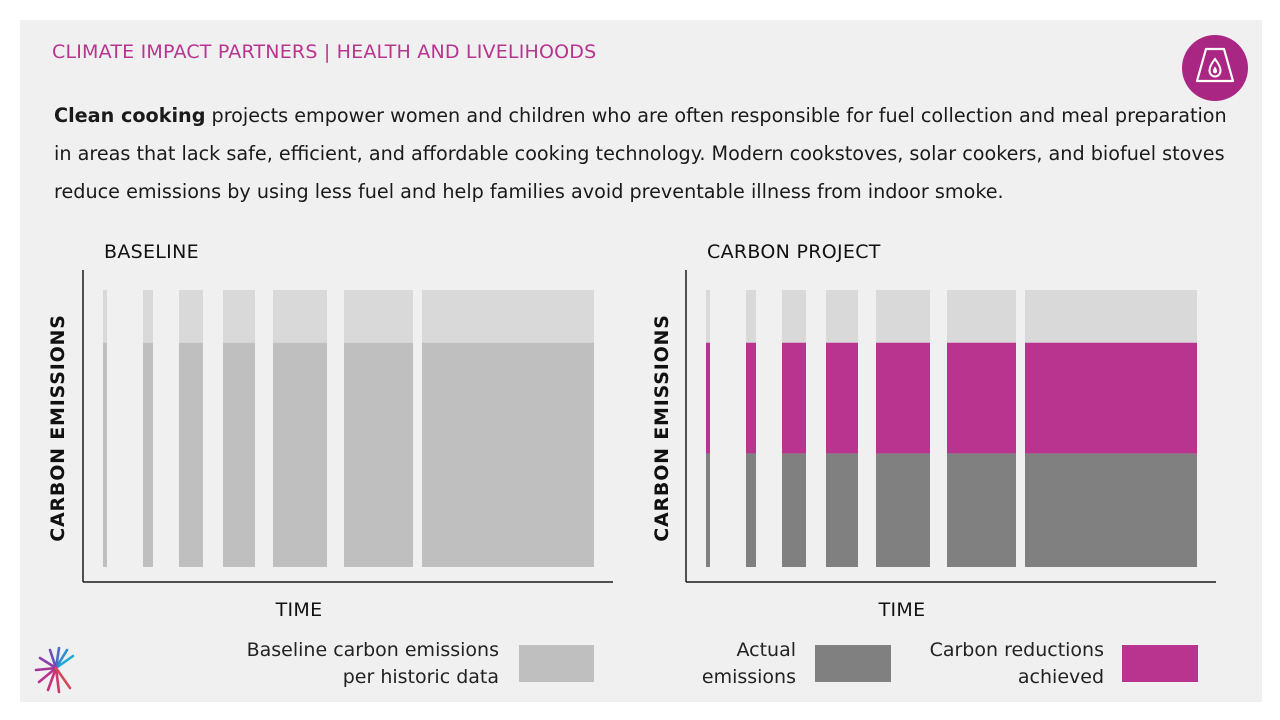 Image resolution: width=1280 pixels, height=720 pixels. I want to click on legend-actual-line2: emissions, so click(748, 677).